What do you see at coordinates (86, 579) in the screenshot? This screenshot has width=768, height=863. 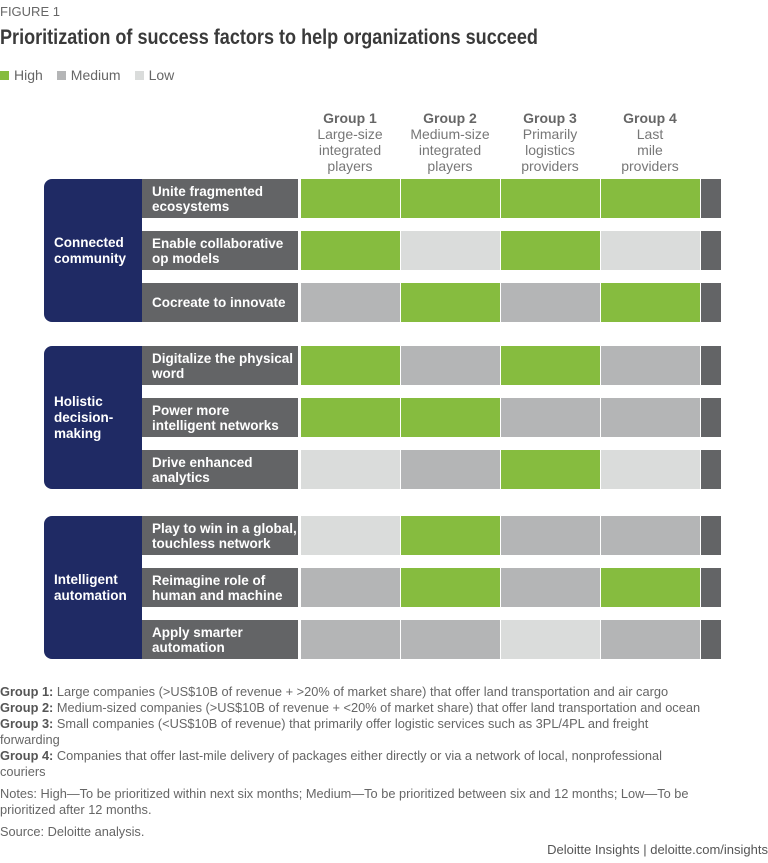 I see `category-line: Intelligent` at bounding box center [86, 579].